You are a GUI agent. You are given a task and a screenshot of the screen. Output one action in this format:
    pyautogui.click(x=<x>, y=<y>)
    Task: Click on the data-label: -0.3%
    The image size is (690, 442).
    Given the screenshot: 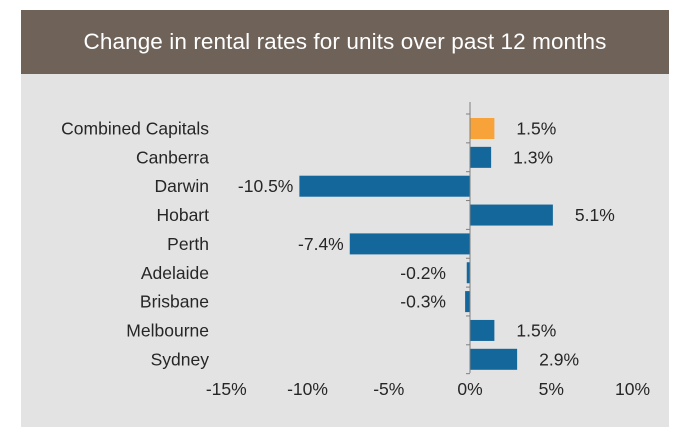 What is the action you would take?
    pyautogui.click(x=423, y=302)
    